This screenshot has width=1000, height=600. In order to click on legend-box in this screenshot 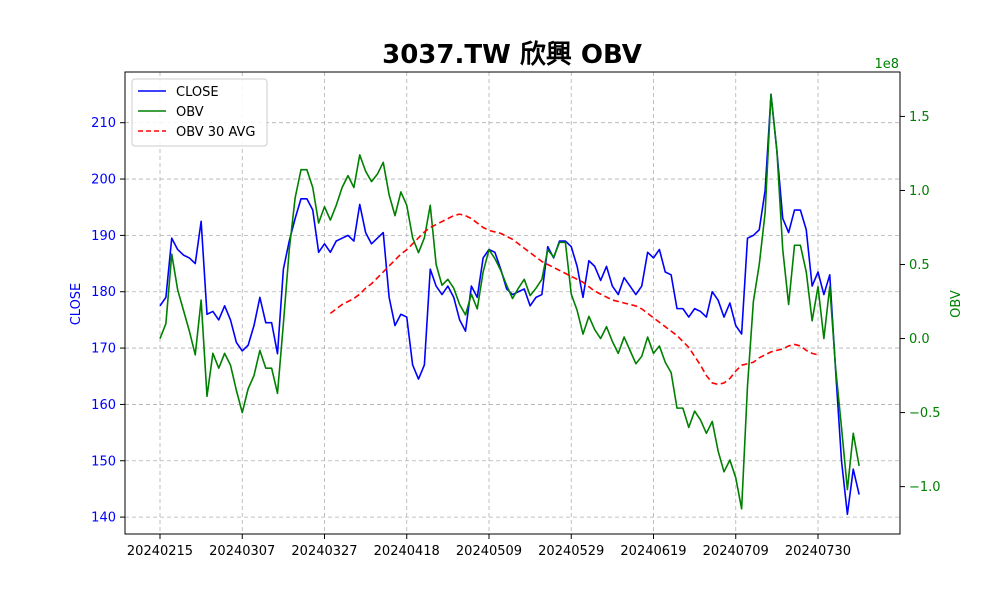, I will do `click(199, 112)`.